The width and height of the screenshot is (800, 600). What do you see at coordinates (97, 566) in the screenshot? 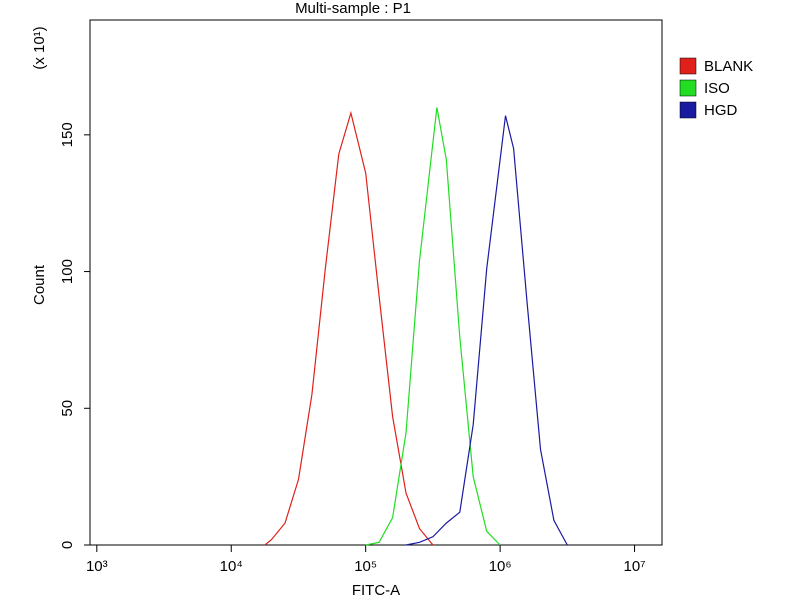
I see `x-tick-label: 10³` at bounding box center [97, 566].